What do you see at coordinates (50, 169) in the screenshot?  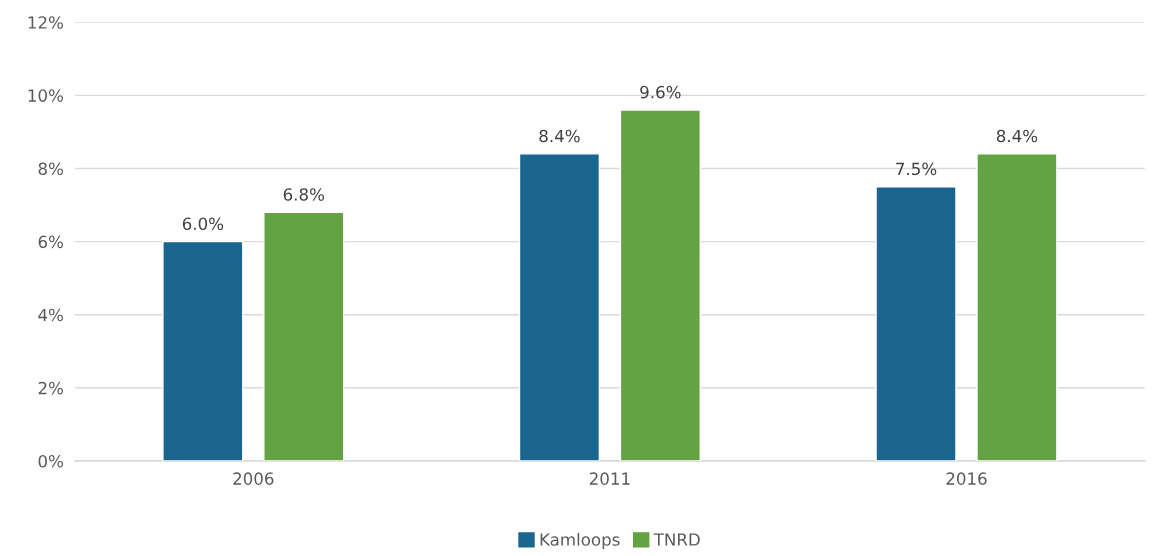 I see `y-tick-label: 8%` at bounding box center [50, 169].